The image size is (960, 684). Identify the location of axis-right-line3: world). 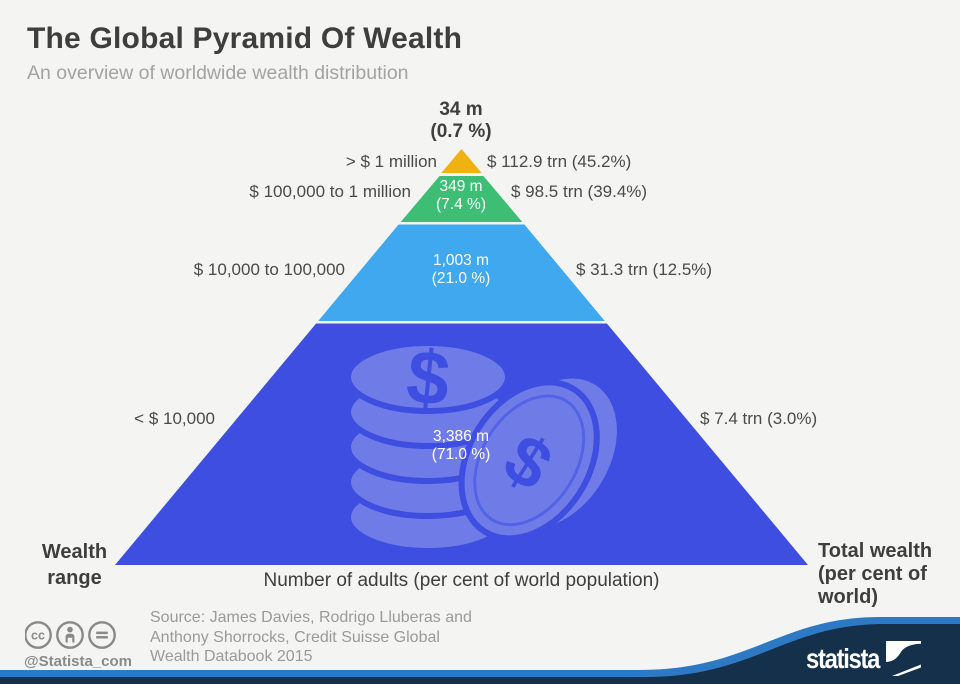
(848, 597).